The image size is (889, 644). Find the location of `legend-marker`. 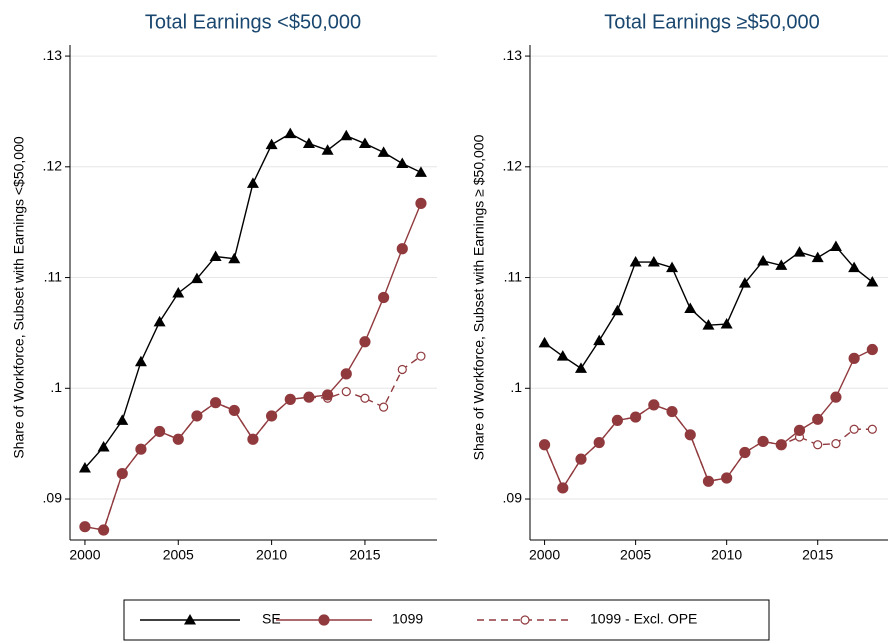

legend-marker is located at coordinates (525, 620).